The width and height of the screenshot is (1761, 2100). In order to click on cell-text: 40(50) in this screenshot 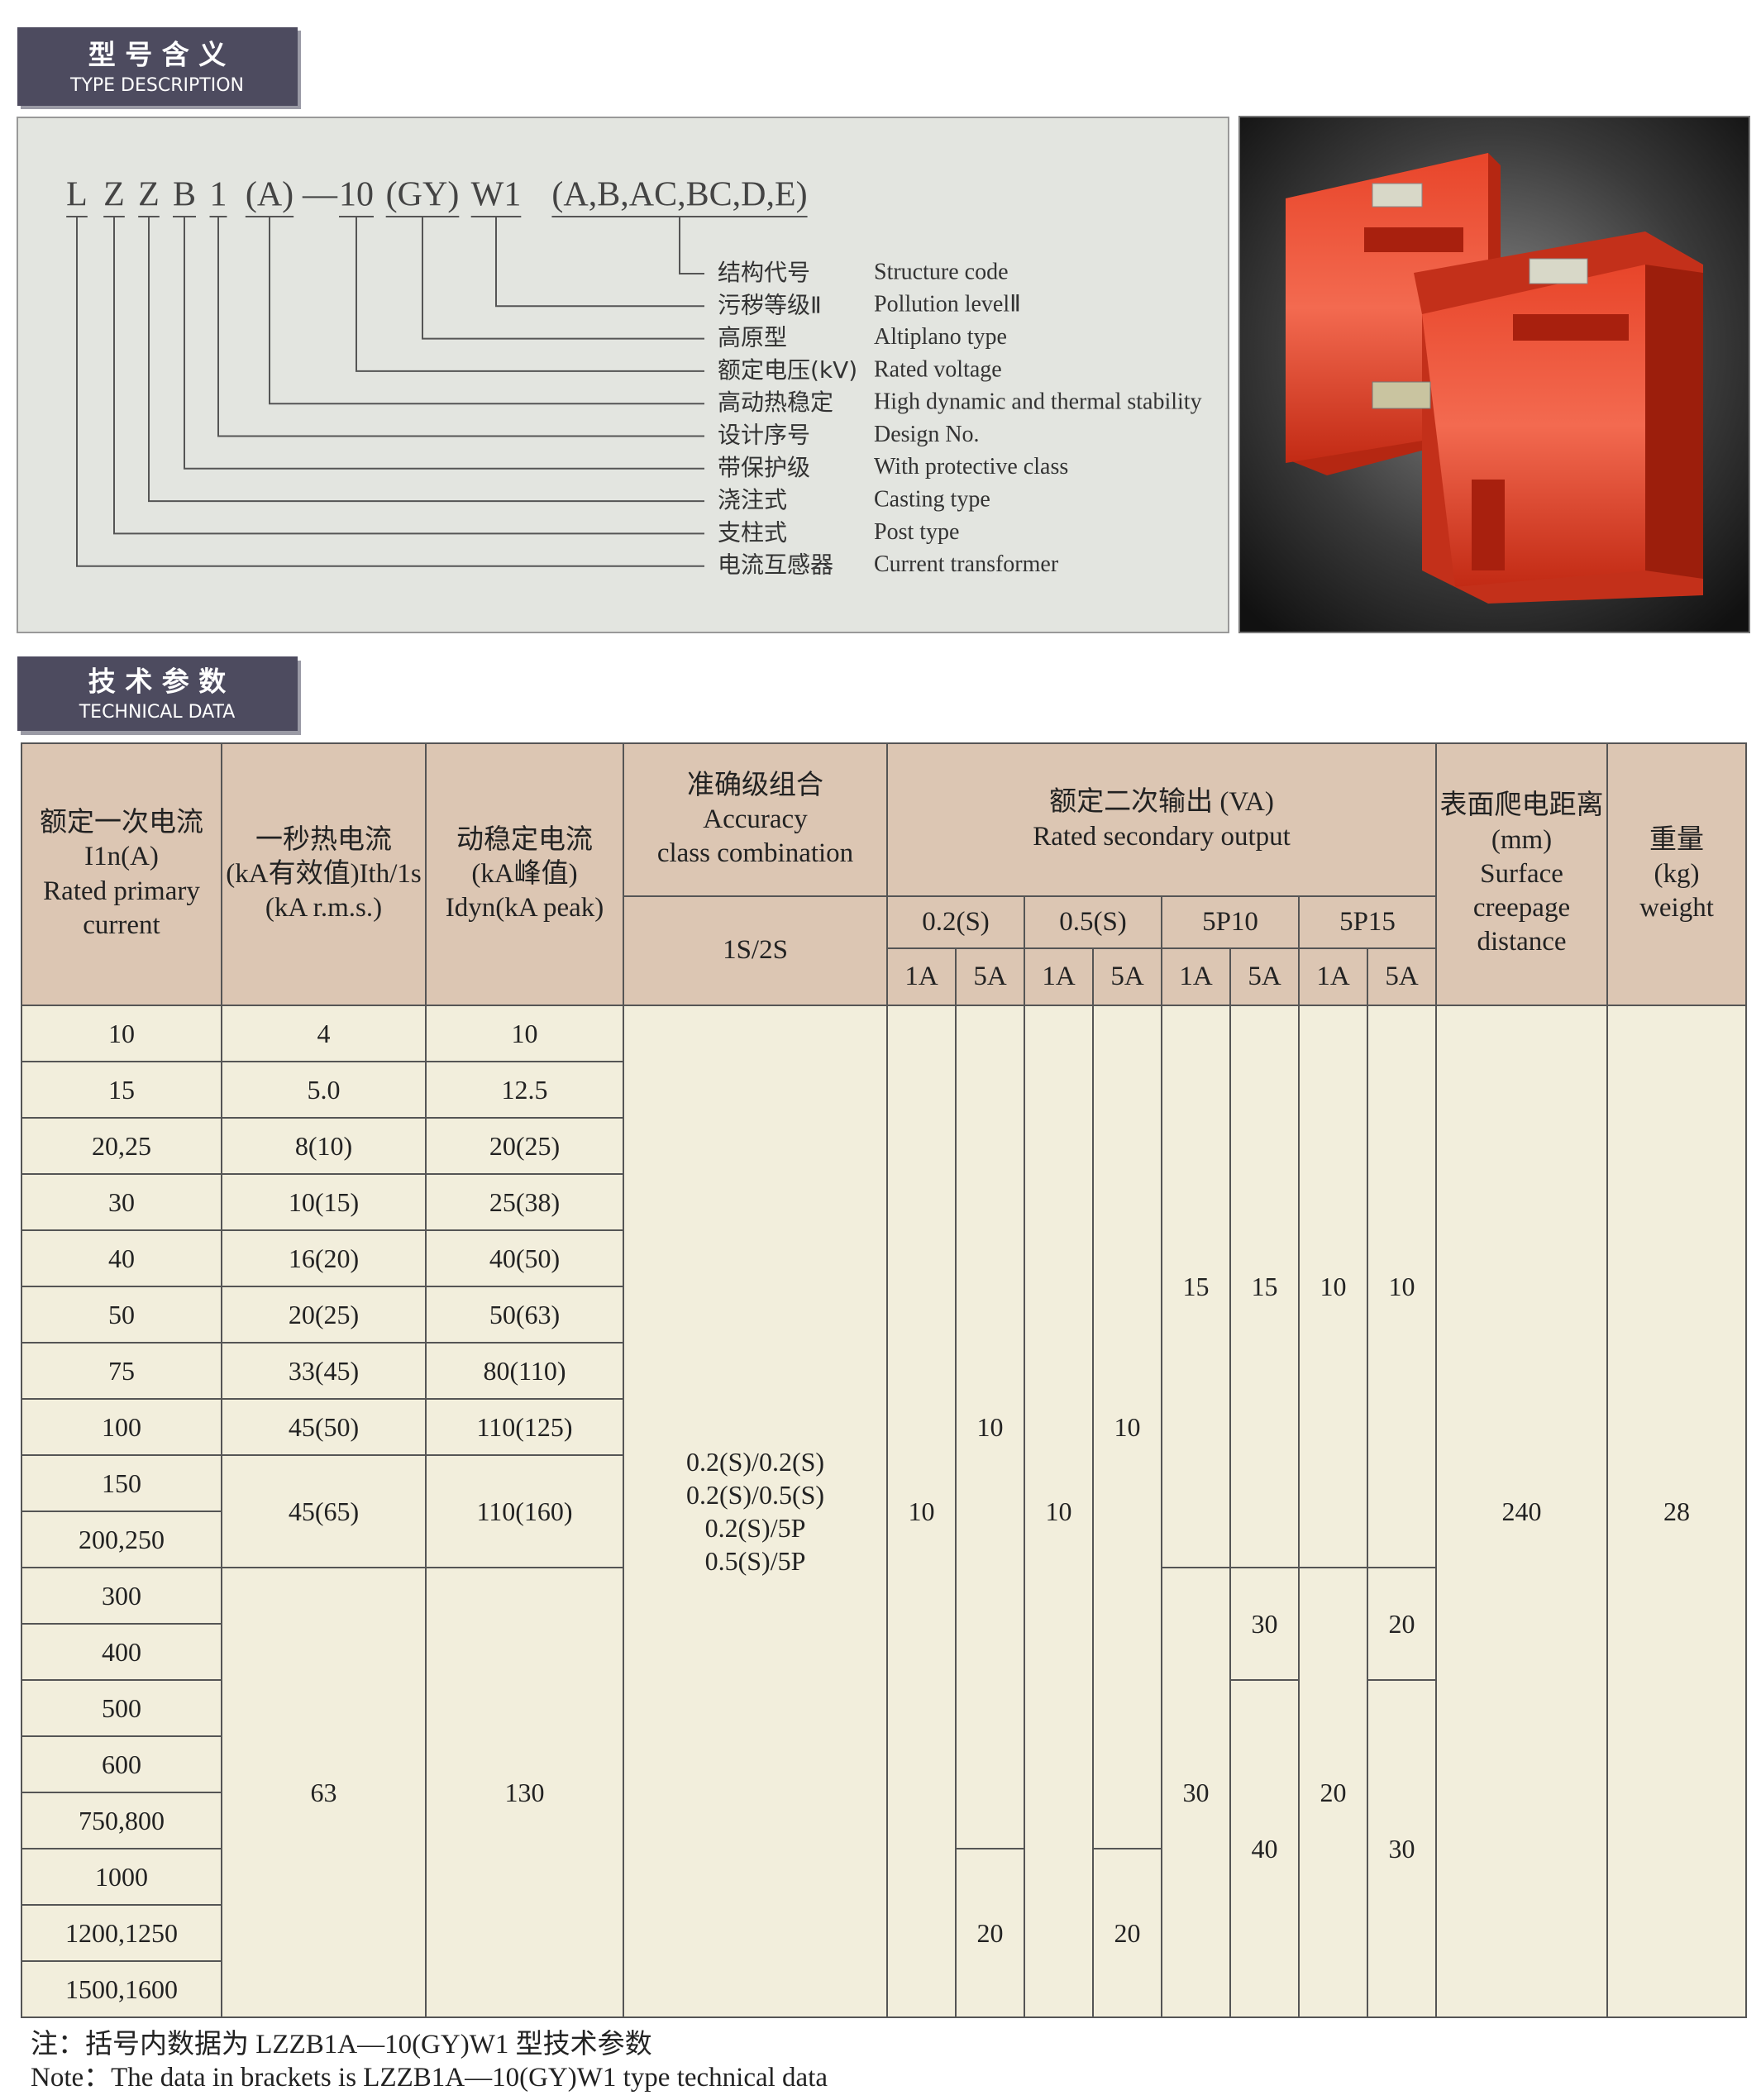, I will do `click(525, 1258)`.